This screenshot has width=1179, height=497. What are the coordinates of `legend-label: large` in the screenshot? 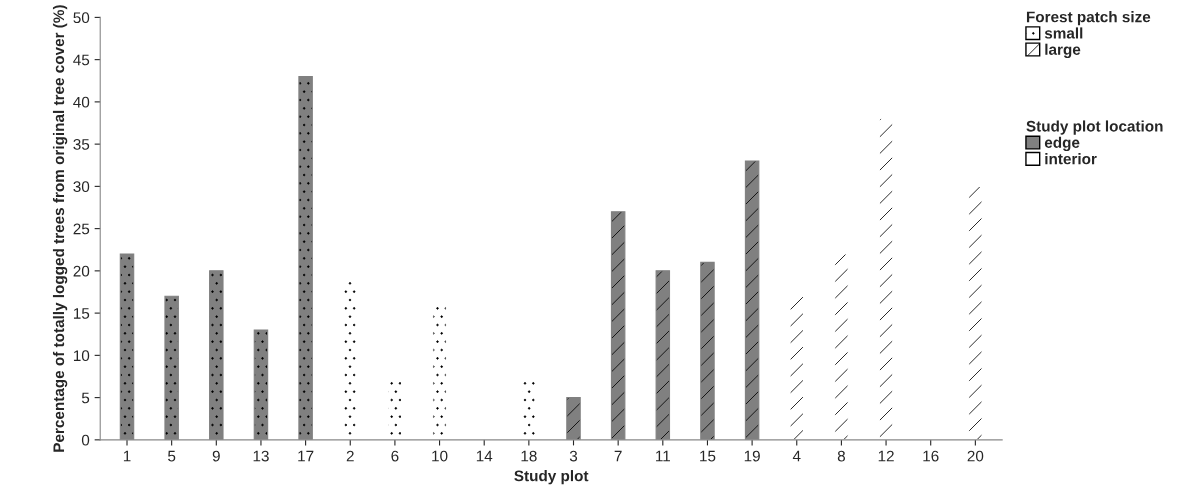 It's located at (1063, 51).